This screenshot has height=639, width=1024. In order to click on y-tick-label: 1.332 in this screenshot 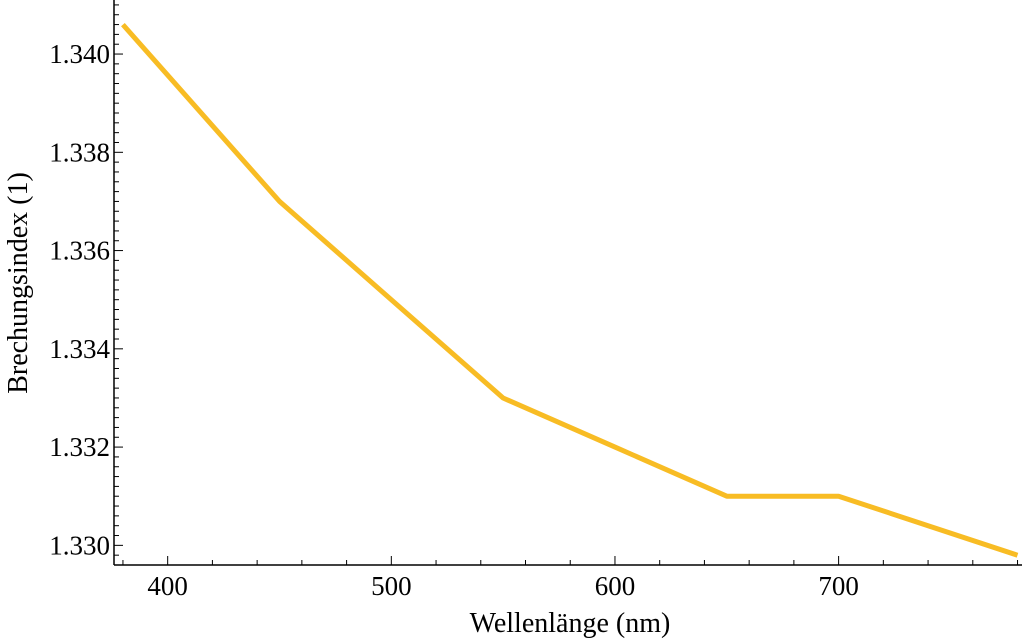, I will do `click(79, 447)`.